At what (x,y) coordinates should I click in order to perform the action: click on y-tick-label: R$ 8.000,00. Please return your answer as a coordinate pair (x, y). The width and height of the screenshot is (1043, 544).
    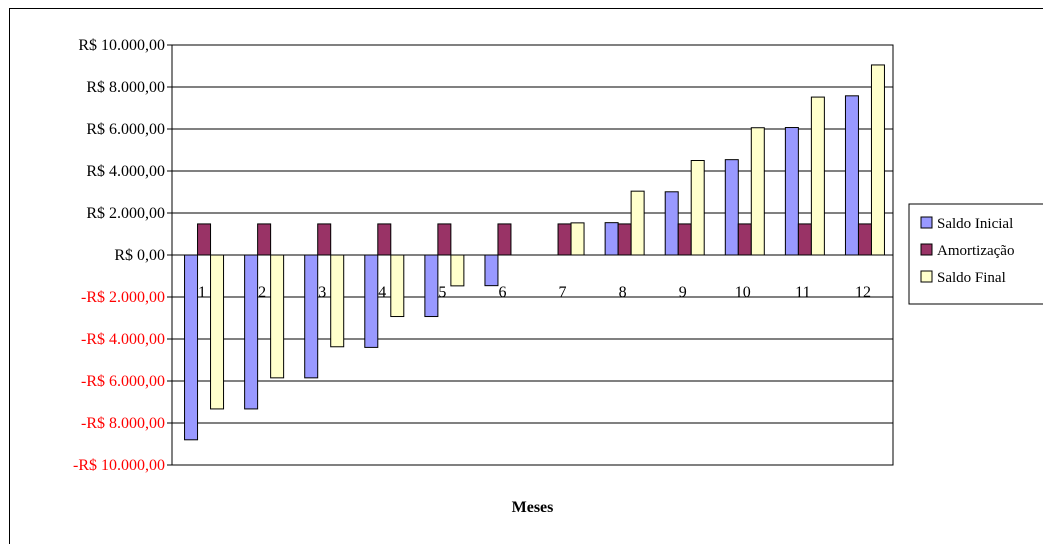
    Looking at the image, I should click on (125, 87).